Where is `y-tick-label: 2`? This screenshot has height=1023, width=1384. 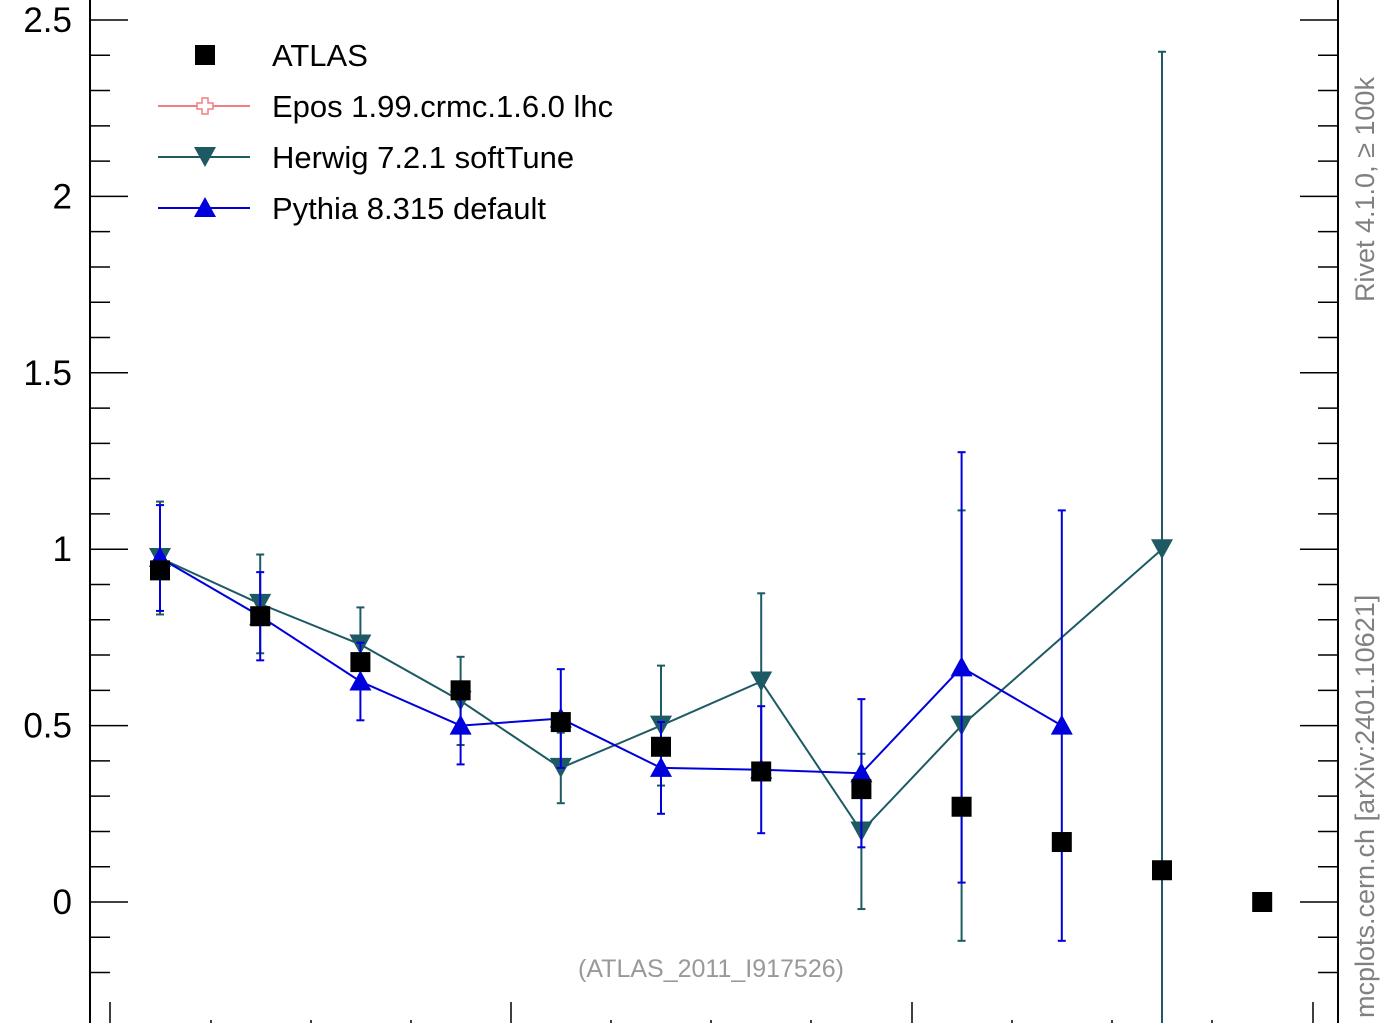 y-tick-label: 2 is located at coordinates (62, 196).